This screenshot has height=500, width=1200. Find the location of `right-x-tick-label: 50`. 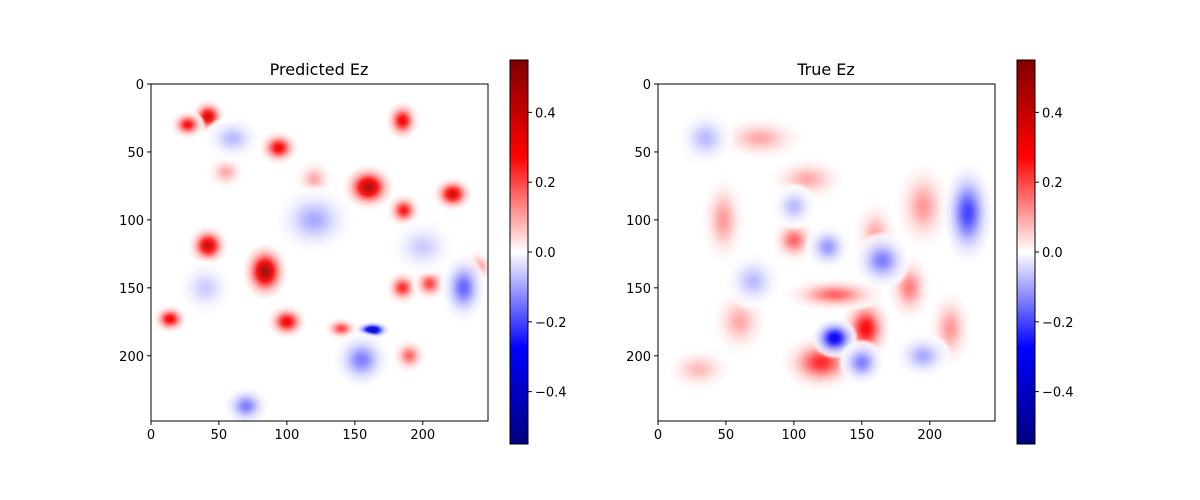

right-x-tick-label: 50 is located at coordinates (726, 435).